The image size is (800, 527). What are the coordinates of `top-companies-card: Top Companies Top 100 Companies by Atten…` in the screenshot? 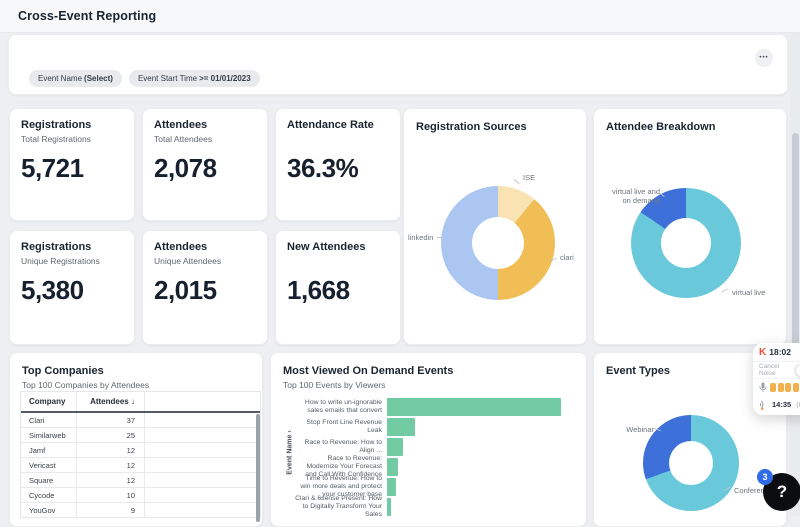 It's located at (136, 439).